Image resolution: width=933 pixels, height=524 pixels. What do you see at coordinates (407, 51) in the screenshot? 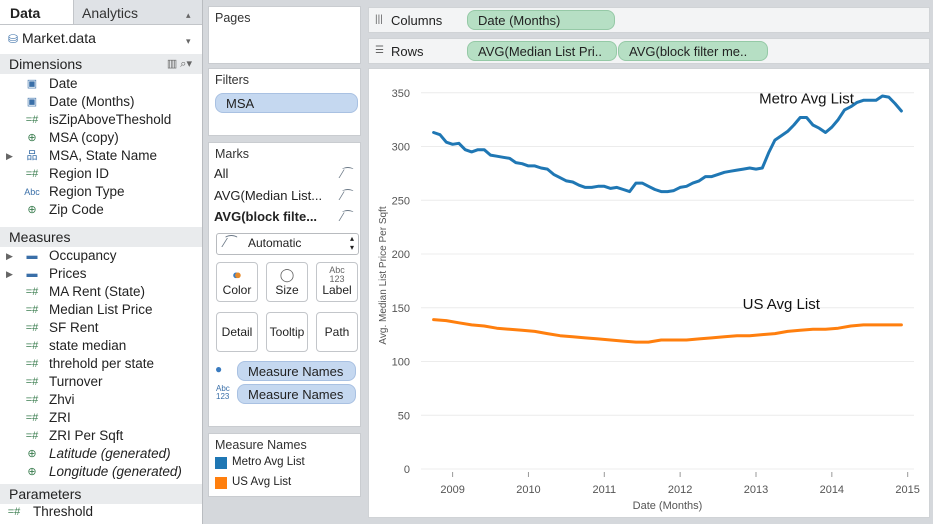
I see `rows-label: Rows` at bounding box center [407, 51].